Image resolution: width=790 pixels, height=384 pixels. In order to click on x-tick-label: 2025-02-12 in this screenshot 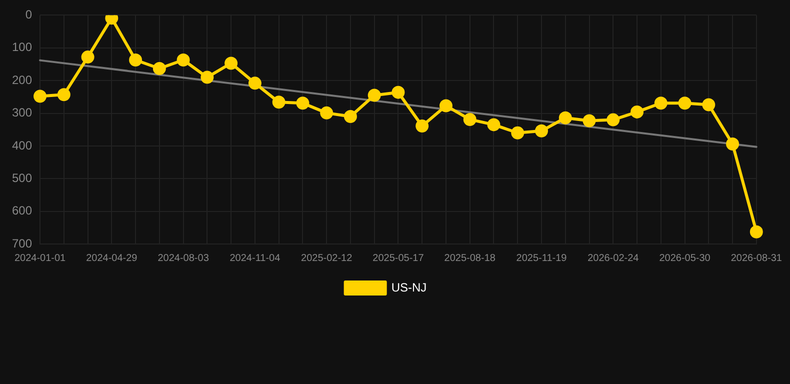, I will do `click(327, 258)`.